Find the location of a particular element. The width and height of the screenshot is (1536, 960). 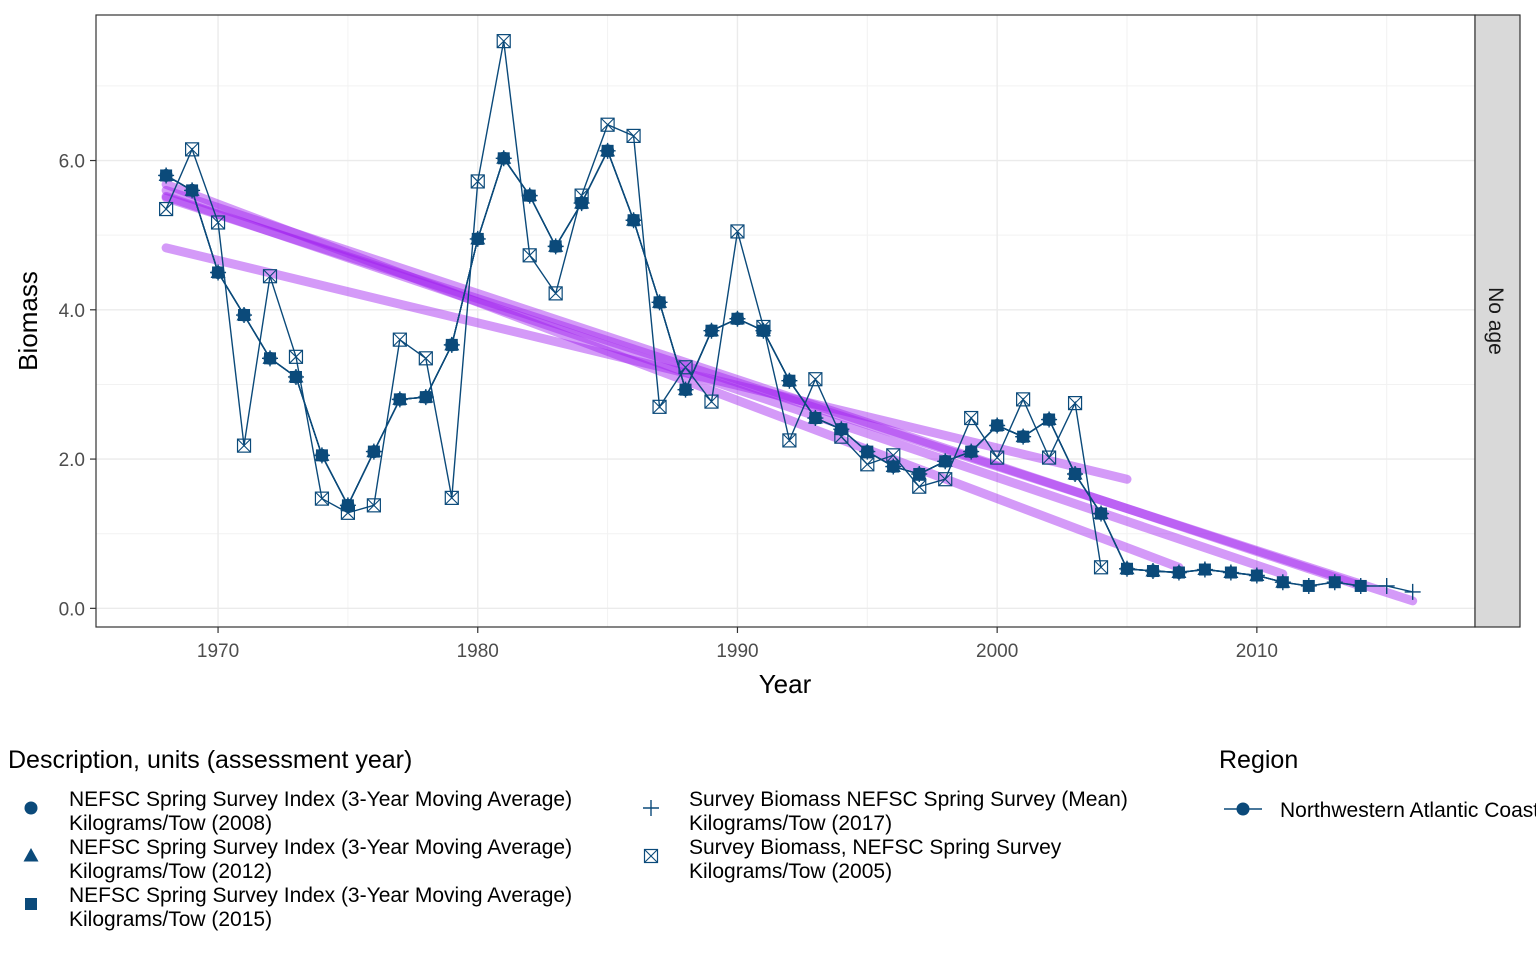

legend-description-title: Description, units (assessment year) is located at coordinates (210, 760).